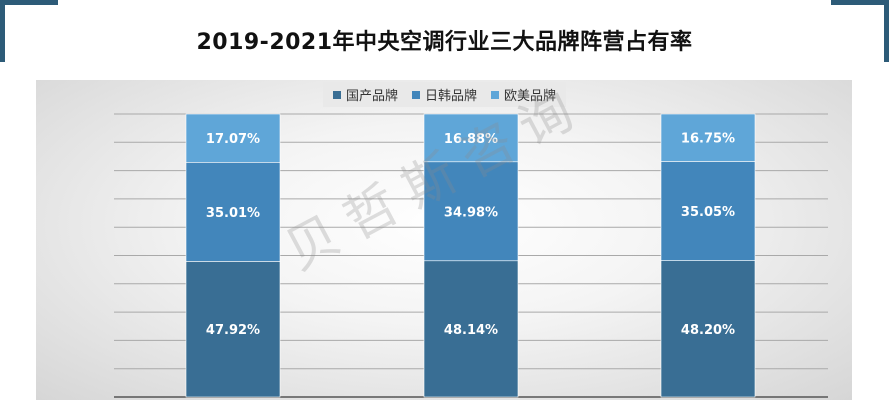 The width and height of the screenshot is (889, 400). Describe the element at coordinates (371, 96) in the screenshot. I see `legend-label-domestic: 国产品牌` at that location.